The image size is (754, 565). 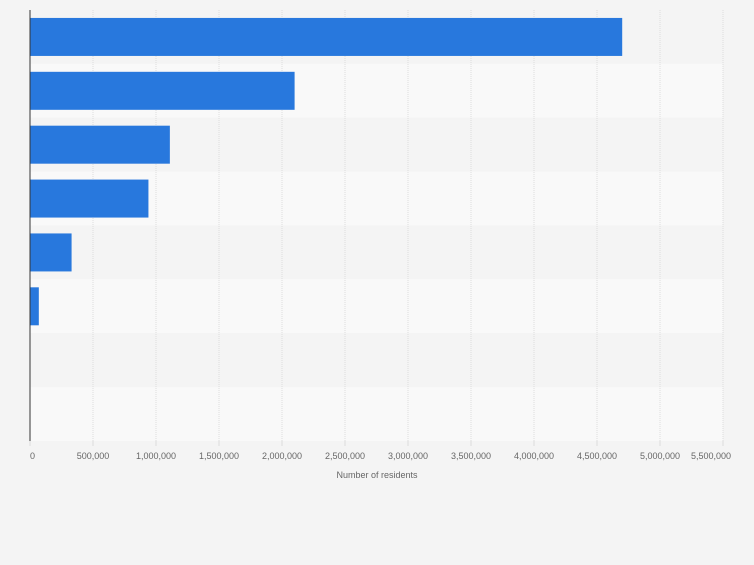 What do you see at coordinates (534, 456) in the screenshot?
I see `x-tick-label-8: 4,000,000` at bounding box center [534, 456].